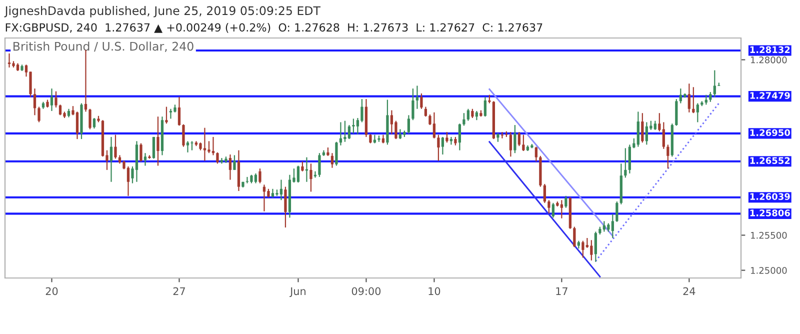 This screenshot has width=800, height=334. What do you see at coordinates (179, 291) in the screenshot?
I see `x-tick-label: 27` at bounding box center [179, 291].